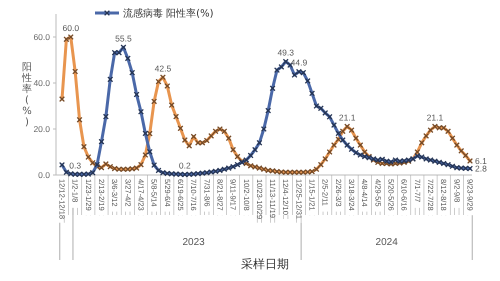 Image resolution: width=500 pixels, height=281 pixels. Describe the element at coordinates (44, 175) in the screenshot. I see `y-tick-label: 0.0` at that location.